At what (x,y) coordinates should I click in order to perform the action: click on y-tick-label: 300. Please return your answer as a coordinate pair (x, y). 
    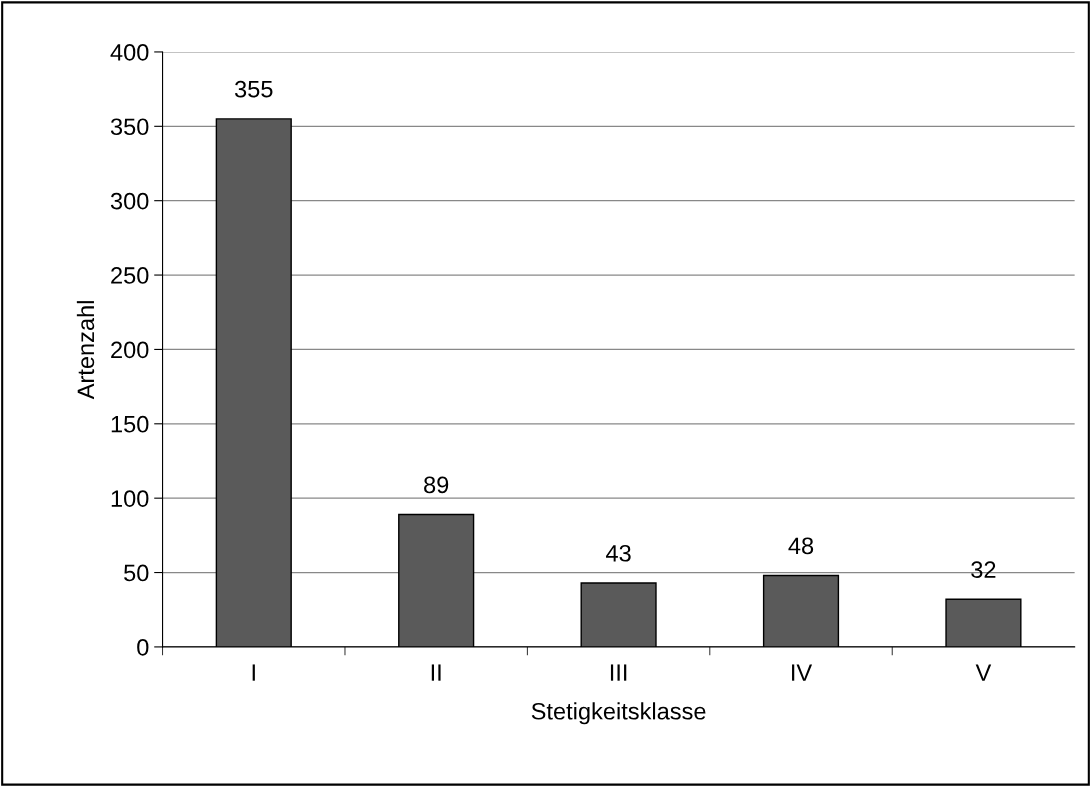
    Looking at the image, I should click on (129, 201).